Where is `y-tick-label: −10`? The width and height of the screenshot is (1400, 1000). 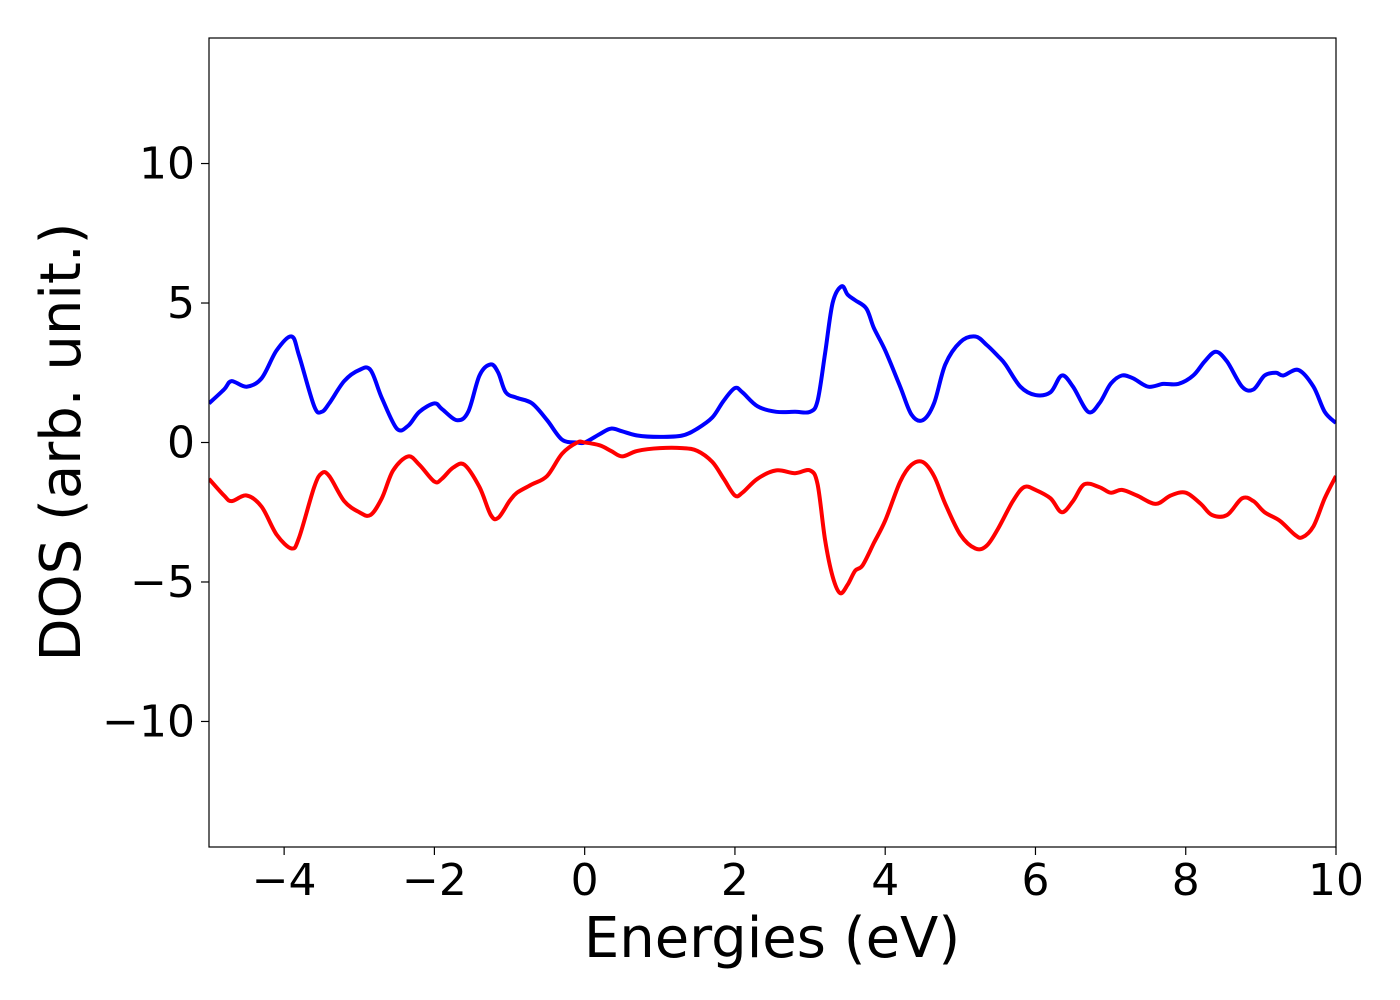 y-tick-label: −10 is located at coordinates (148, 721).